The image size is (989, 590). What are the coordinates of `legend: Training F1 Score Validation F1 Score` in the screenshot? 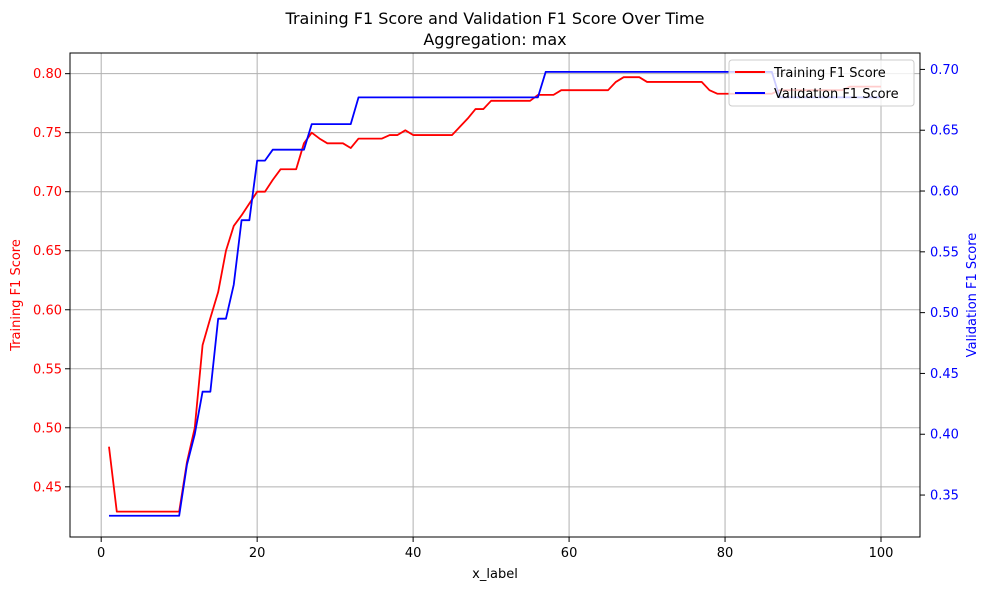 It's located at (821, 83).